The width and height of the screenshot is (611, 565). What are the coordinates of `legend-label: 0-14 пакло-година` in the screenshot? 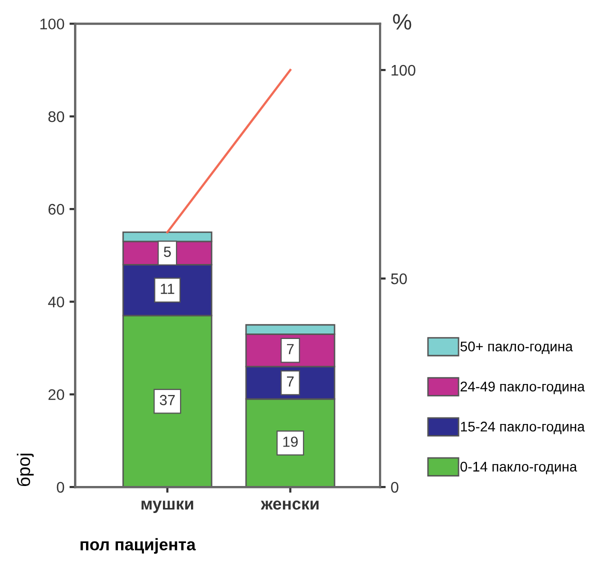 It's located at (519, 468).